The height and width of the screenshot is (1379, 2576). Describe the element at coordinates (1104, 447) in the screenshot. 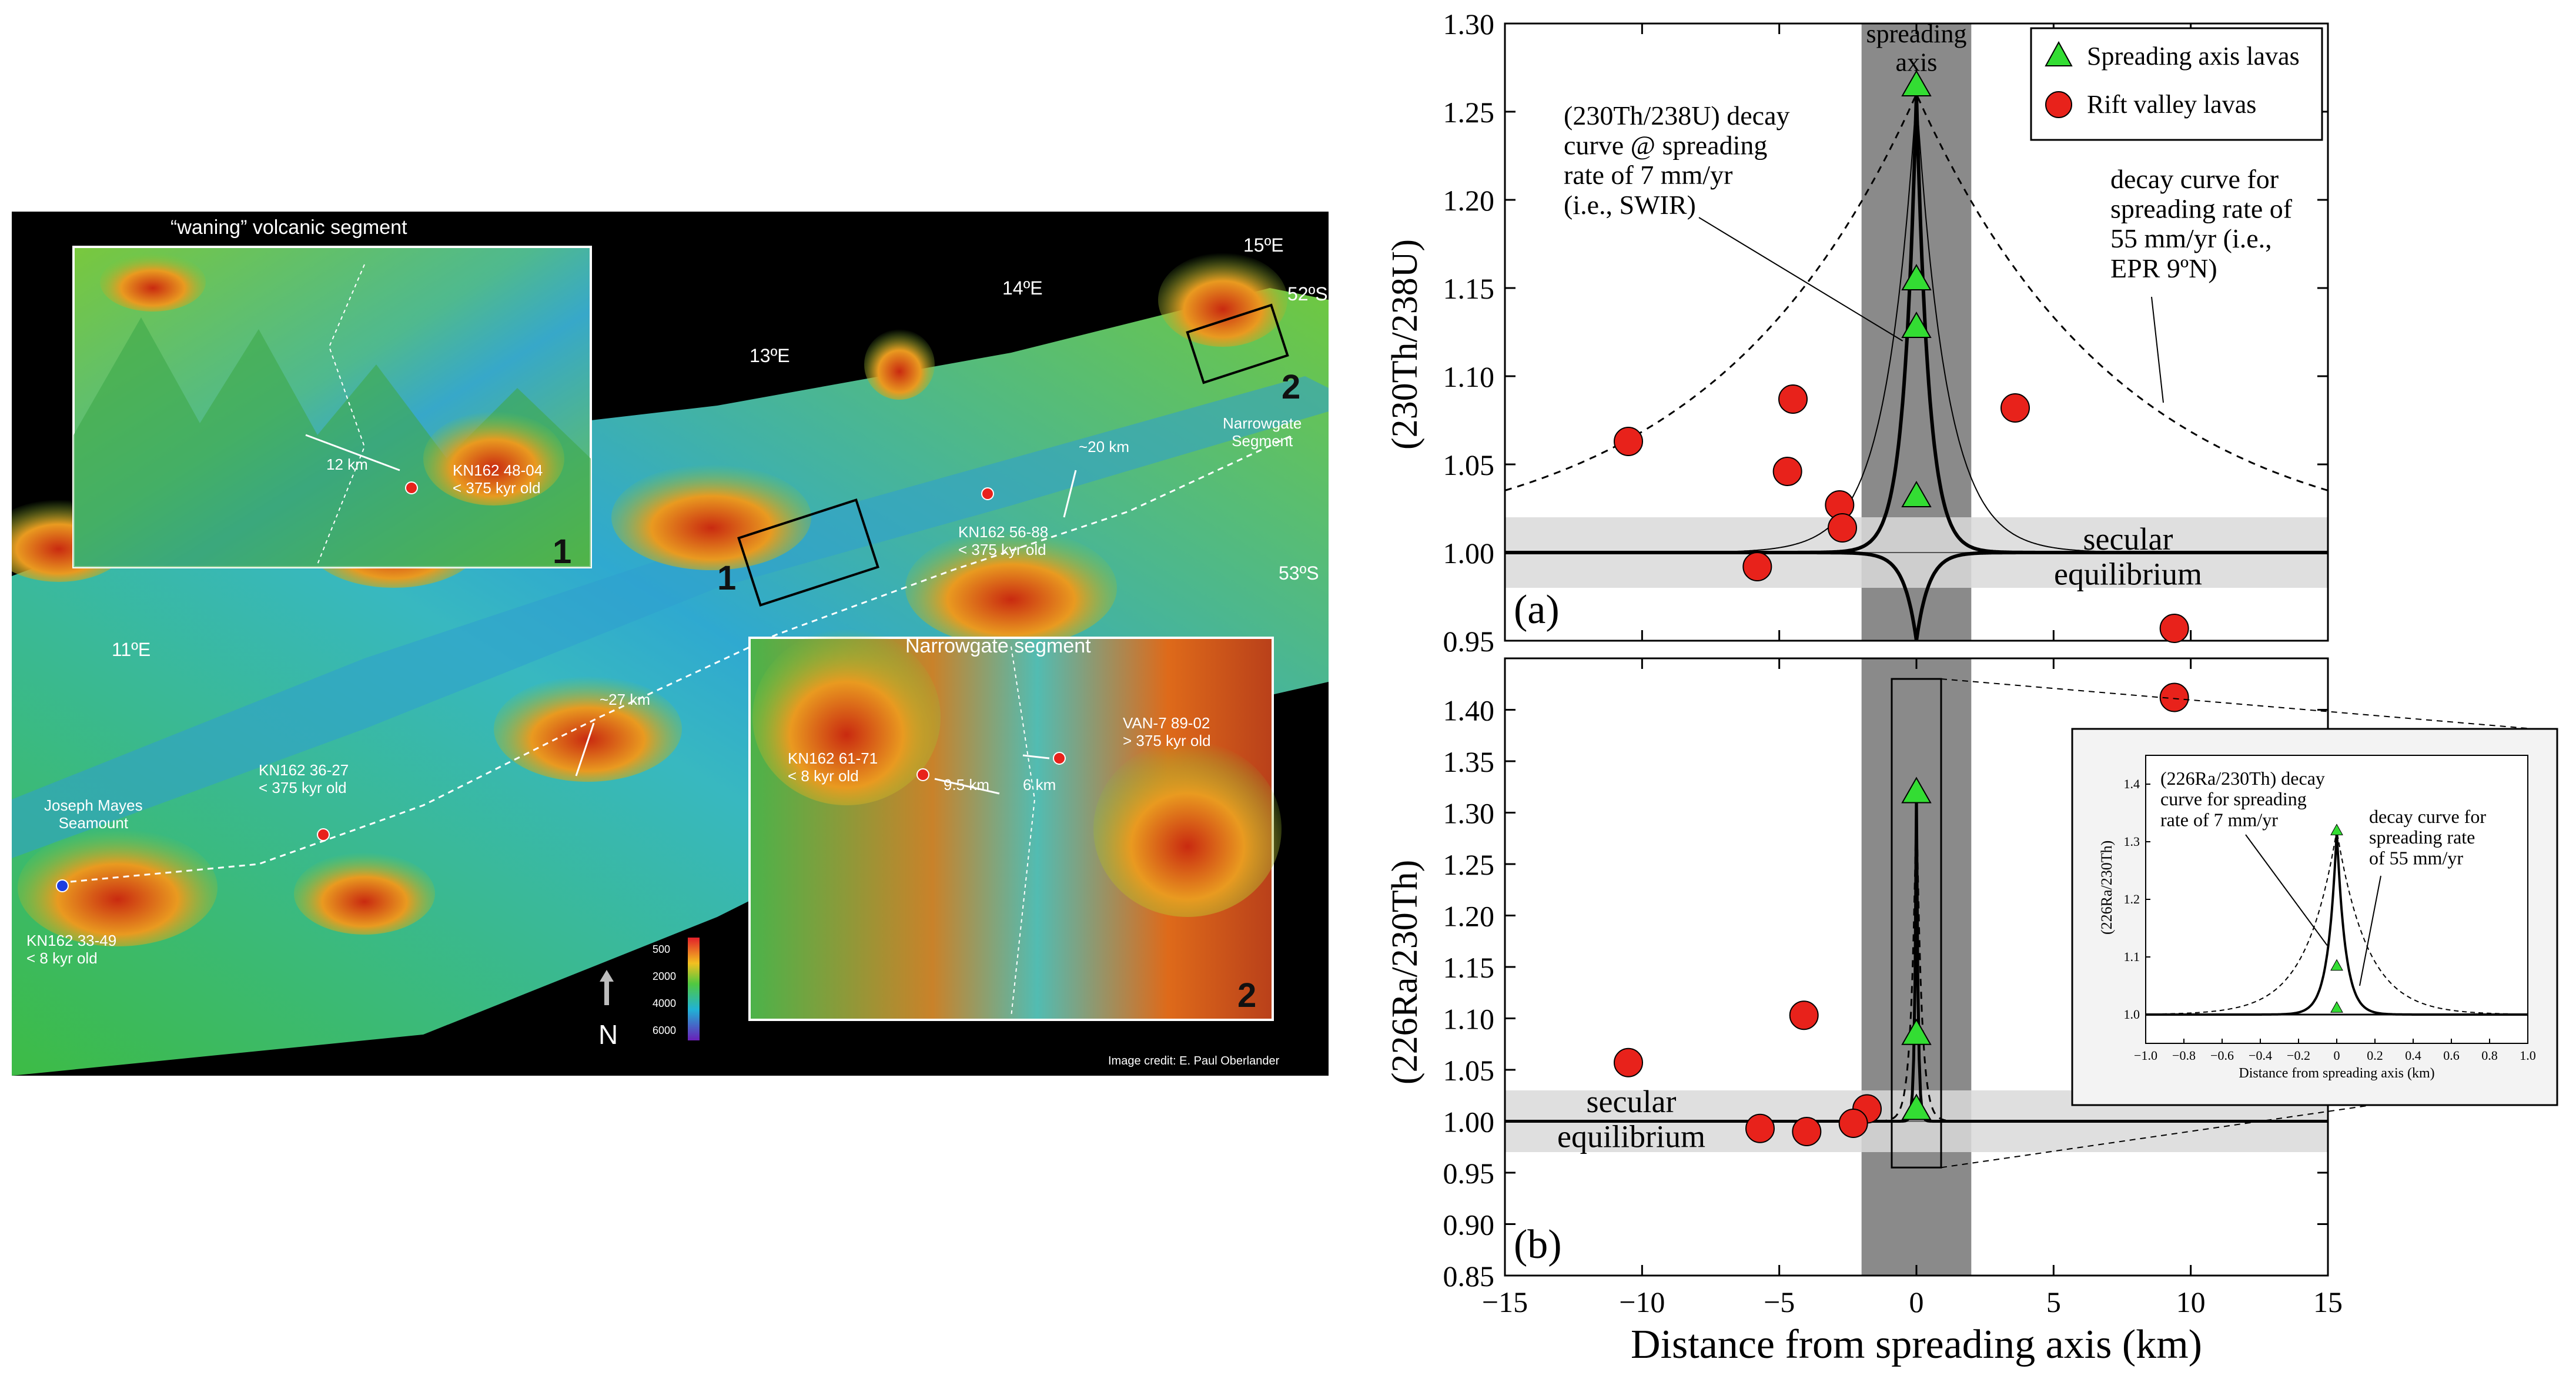

I see `distance-20km: ~20 km` at that location.